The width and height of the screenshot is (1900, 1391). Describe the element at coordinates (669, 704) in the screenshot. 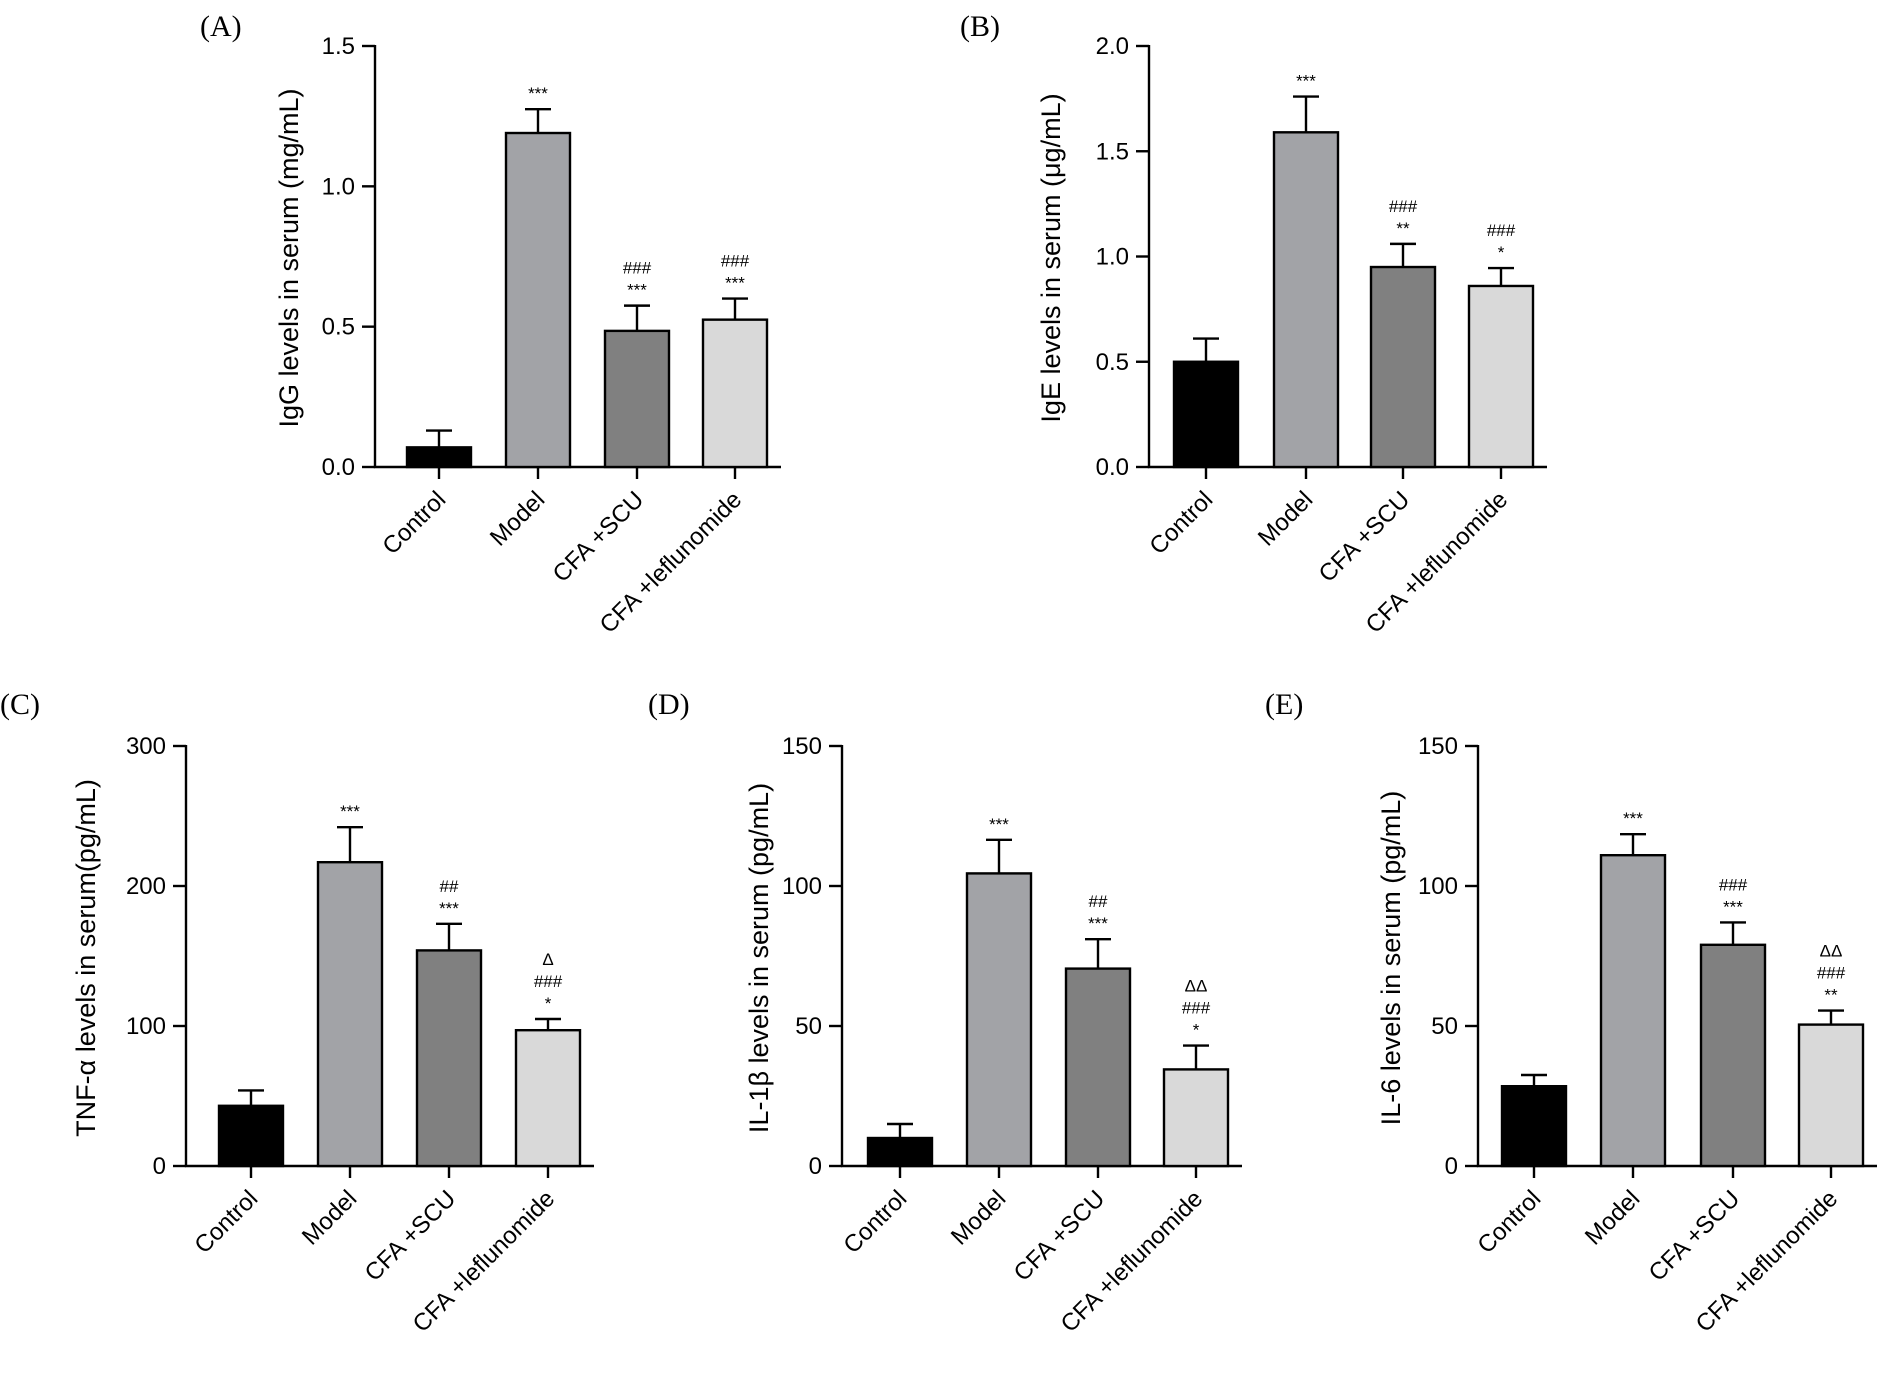

I see `panel-label: (D)` at that location.